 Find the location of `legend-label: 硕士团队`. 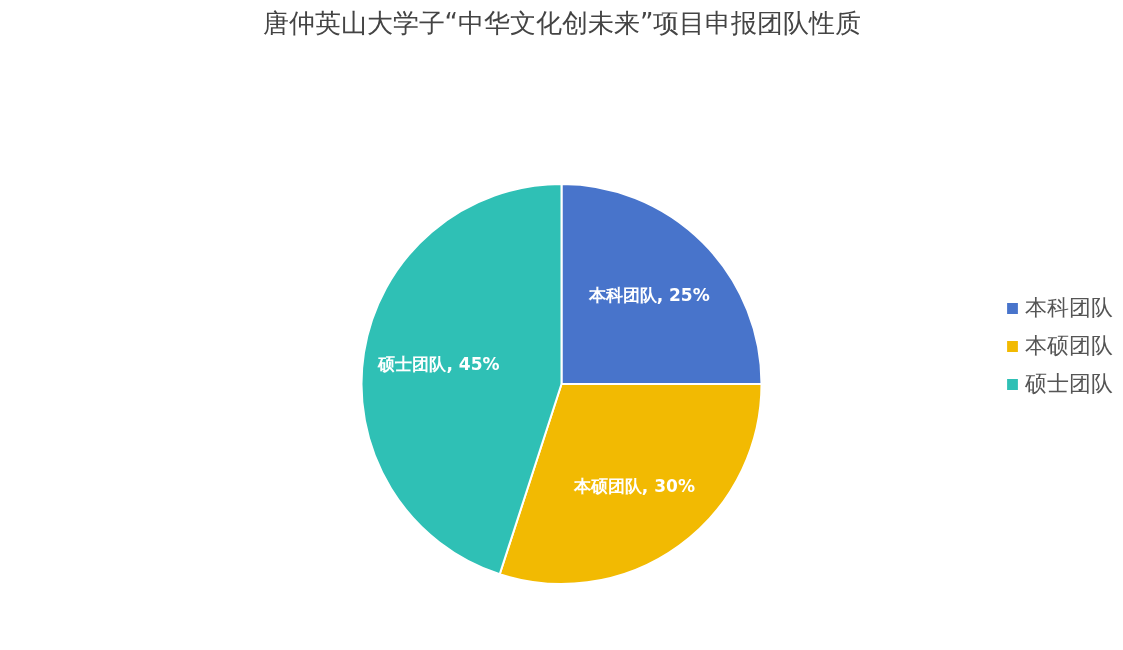

legend-label: 硕士团队 is located at coordinates (1069, 384).